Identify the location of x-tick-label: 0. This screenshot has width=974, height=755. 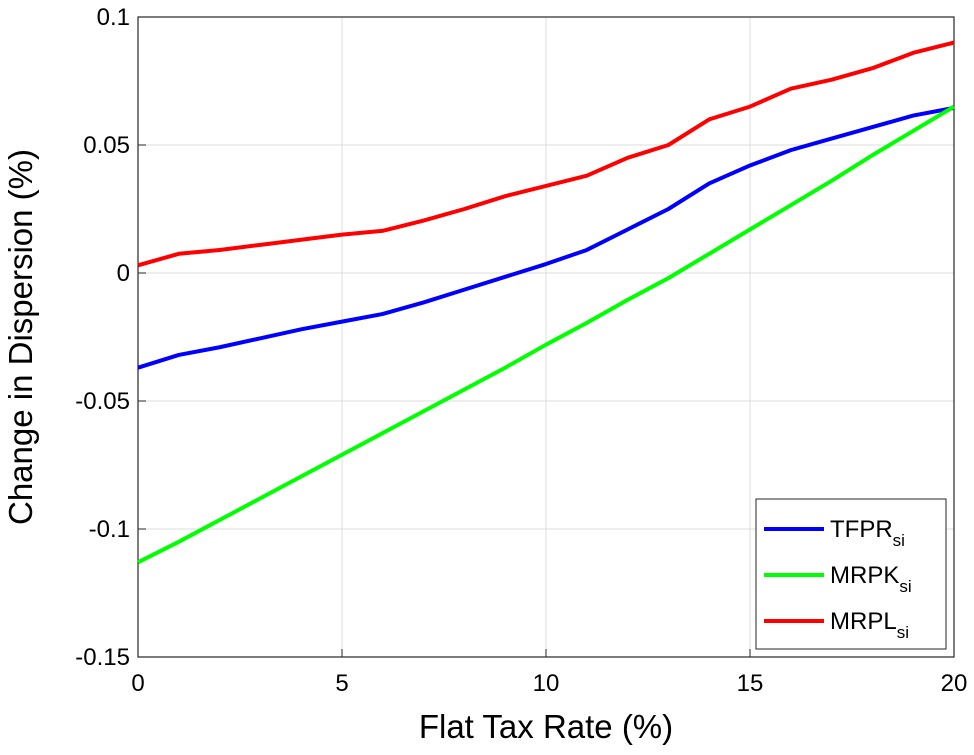
(137, 683).